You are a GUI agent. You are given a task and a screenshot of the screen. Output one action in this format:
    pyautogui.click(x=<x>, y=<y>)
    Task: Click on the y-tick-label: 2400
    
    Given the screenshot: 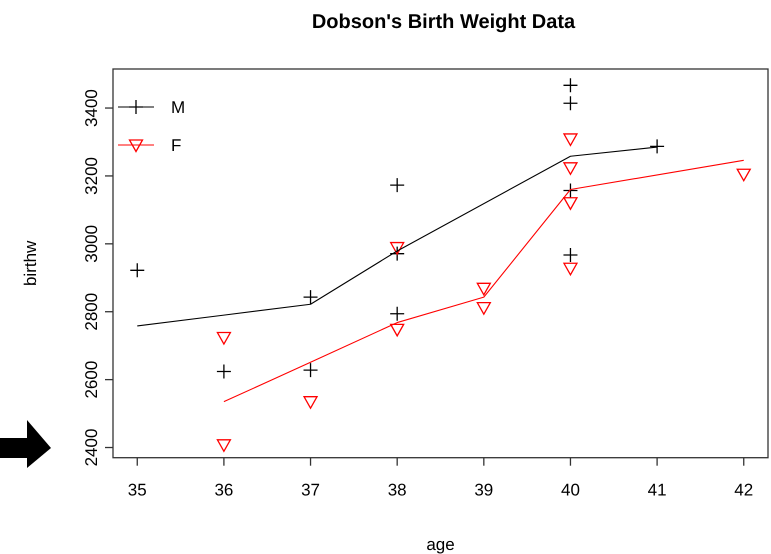 What is the action you would take?
    pyautogui.click(x=91, y=447)
    